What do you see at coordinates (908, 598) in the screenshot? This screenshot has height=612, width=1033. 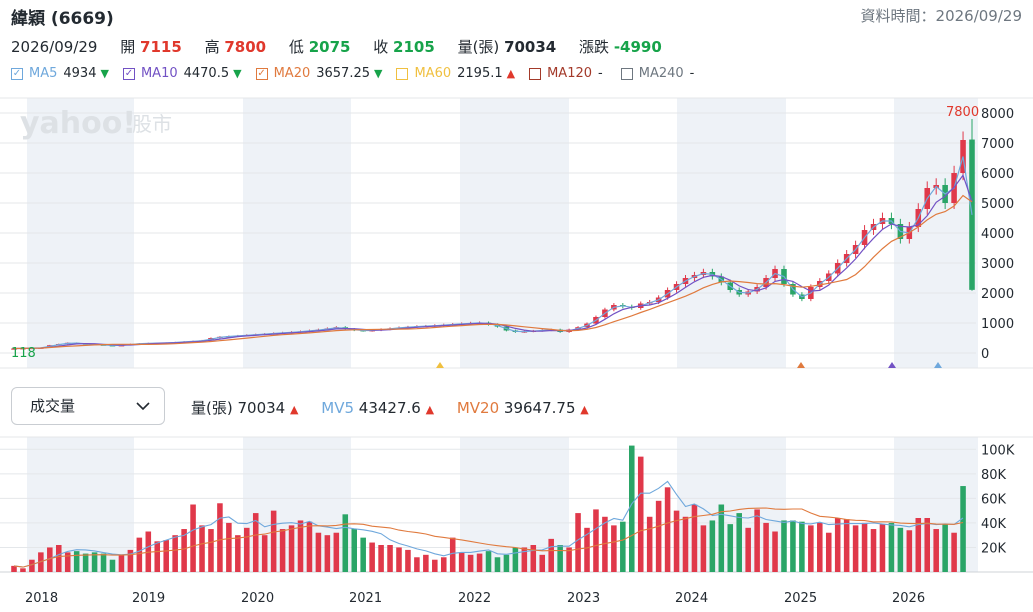 I see `x-tick-label: 2026` at bounding box center [908, 598].